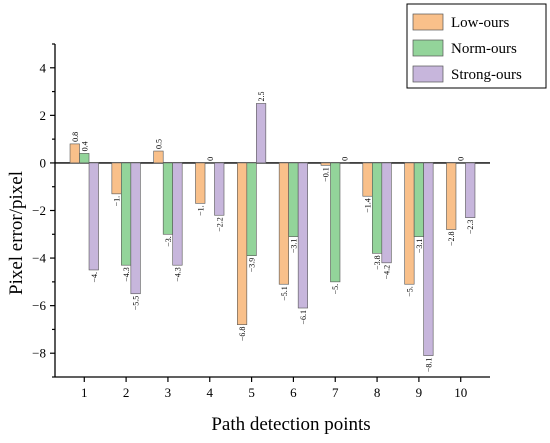 Image resolution: width=550 pixels, height=443 pixels. I want to click on x-tick-label: 7, so click(335, 392).